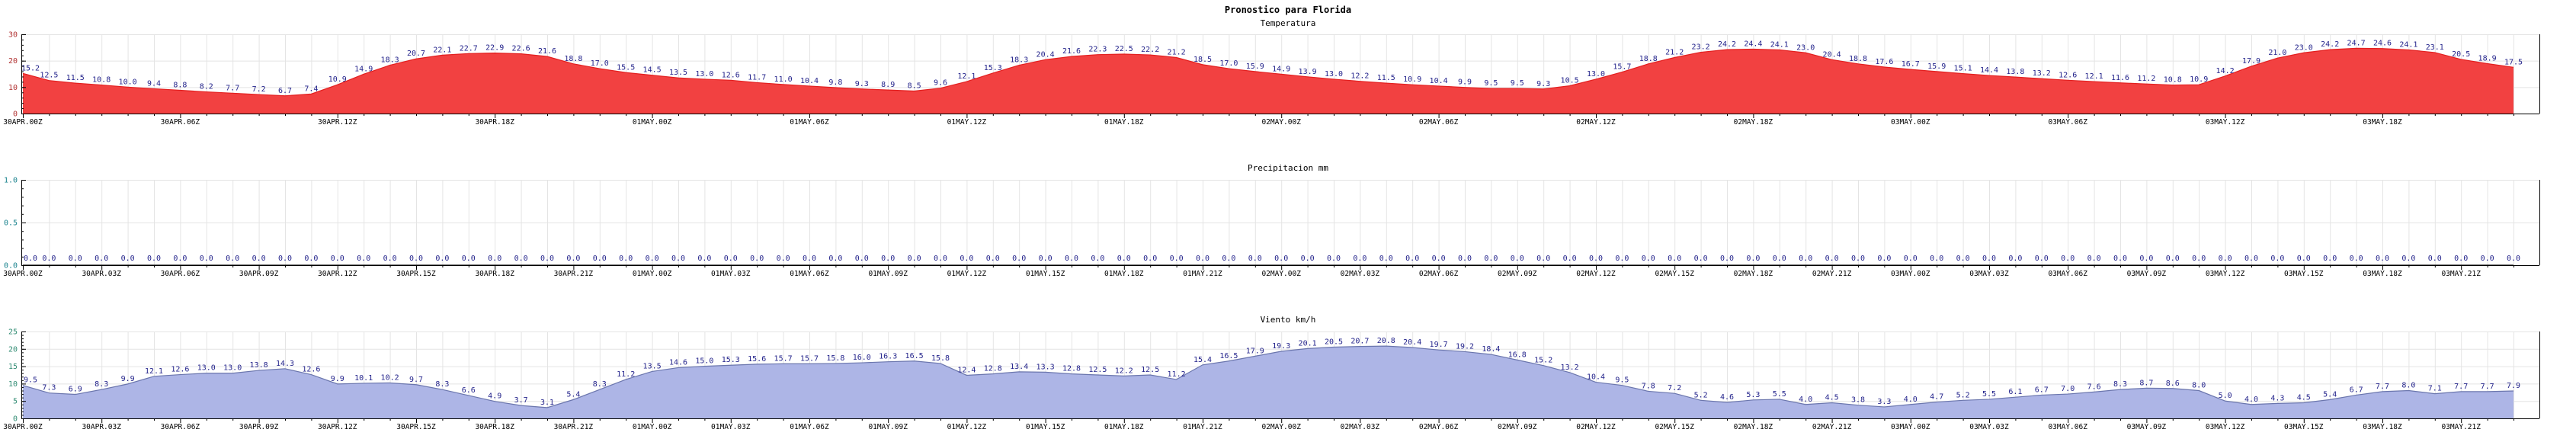  I want to click on svg-text: 4.5, so click(1832, 397).